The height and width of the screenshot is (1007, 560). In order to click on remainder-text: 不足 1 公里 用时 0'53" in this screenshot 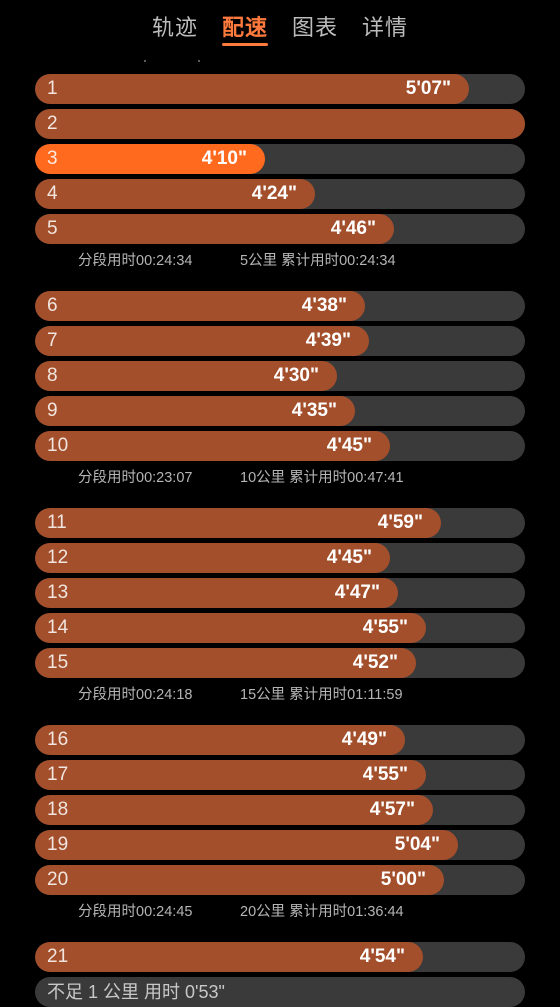, I will do `click(136, 992)`.